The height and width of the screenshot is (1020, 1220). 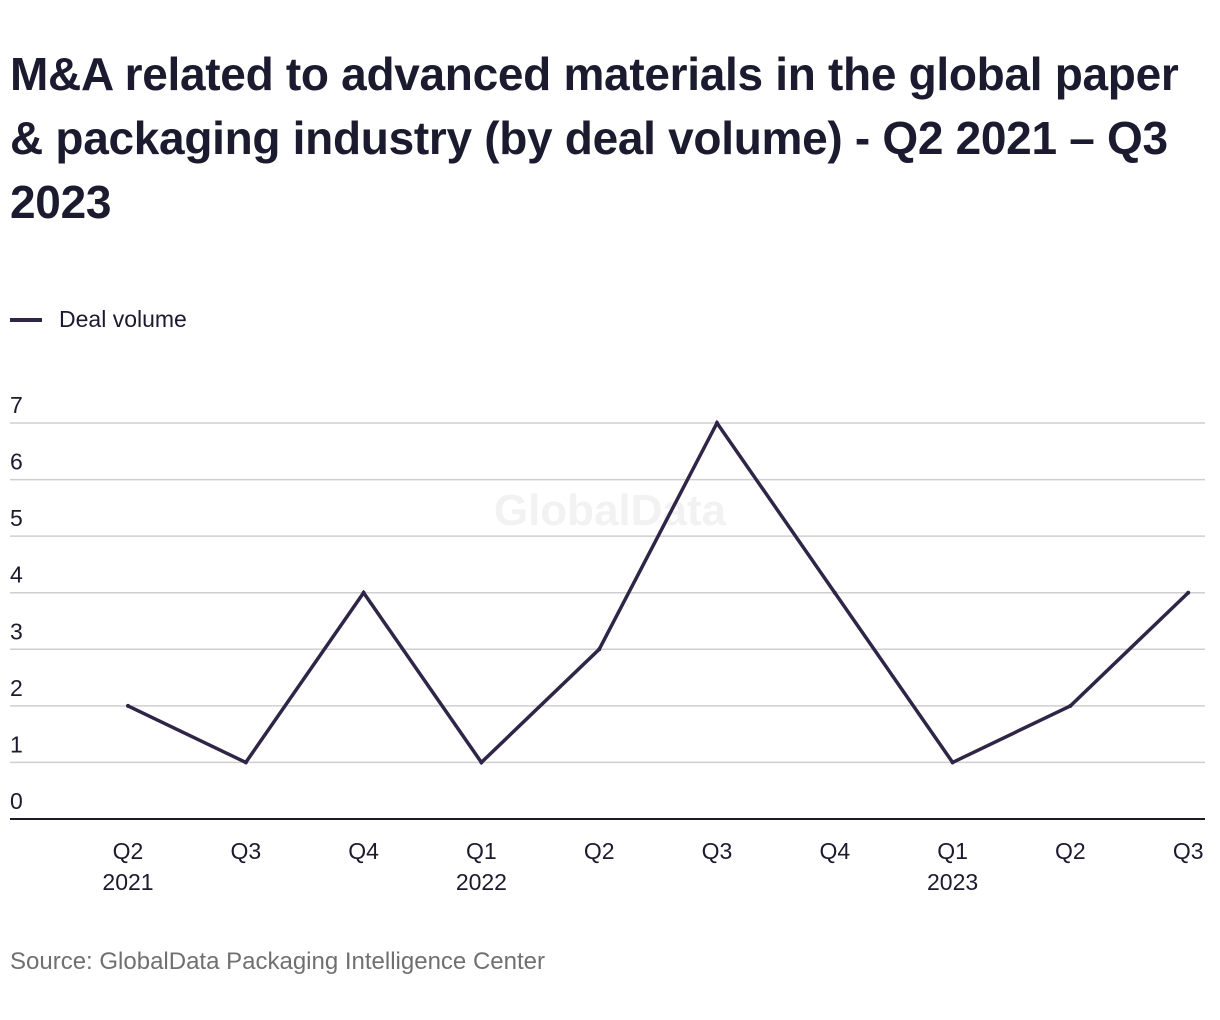 What do you see at coordinates (16, 405) in the screenshot?
I see `y-tick-label-7: 7` at bounding box center [16, 405].